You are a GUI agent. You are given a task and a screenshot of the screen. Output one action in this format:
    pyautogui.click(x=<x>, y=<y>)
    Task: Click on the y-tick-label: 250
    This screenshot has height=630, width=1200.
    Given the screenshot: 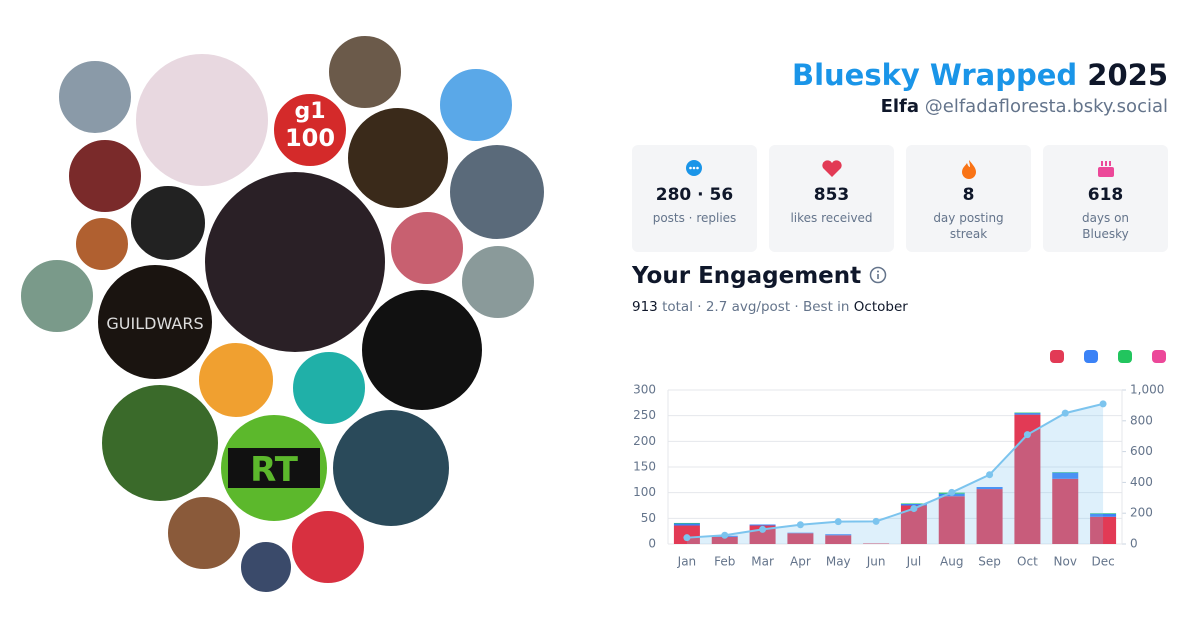 What is the action you would take?
    pyautogui.click(x=644, y=415)
    